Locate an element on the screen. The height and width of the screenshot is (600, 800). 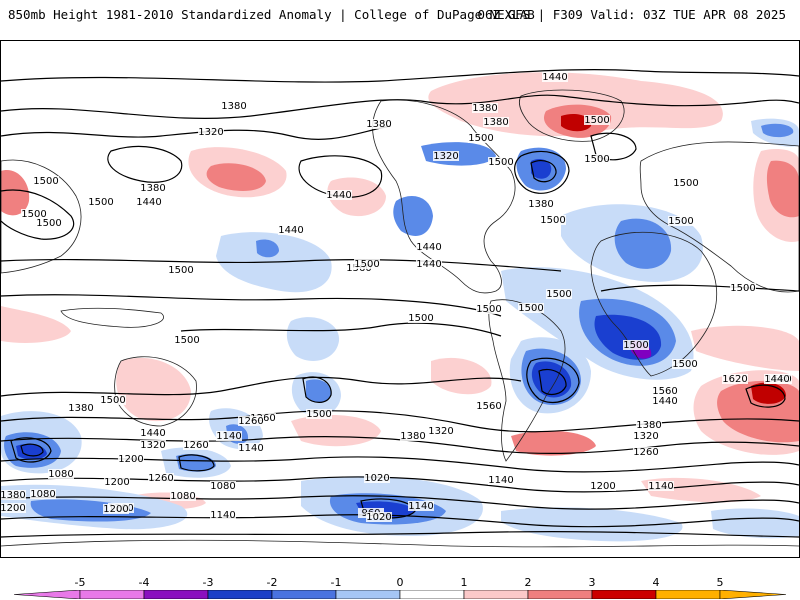
colorbar-right-arrow is located at coordinates (753, 594).